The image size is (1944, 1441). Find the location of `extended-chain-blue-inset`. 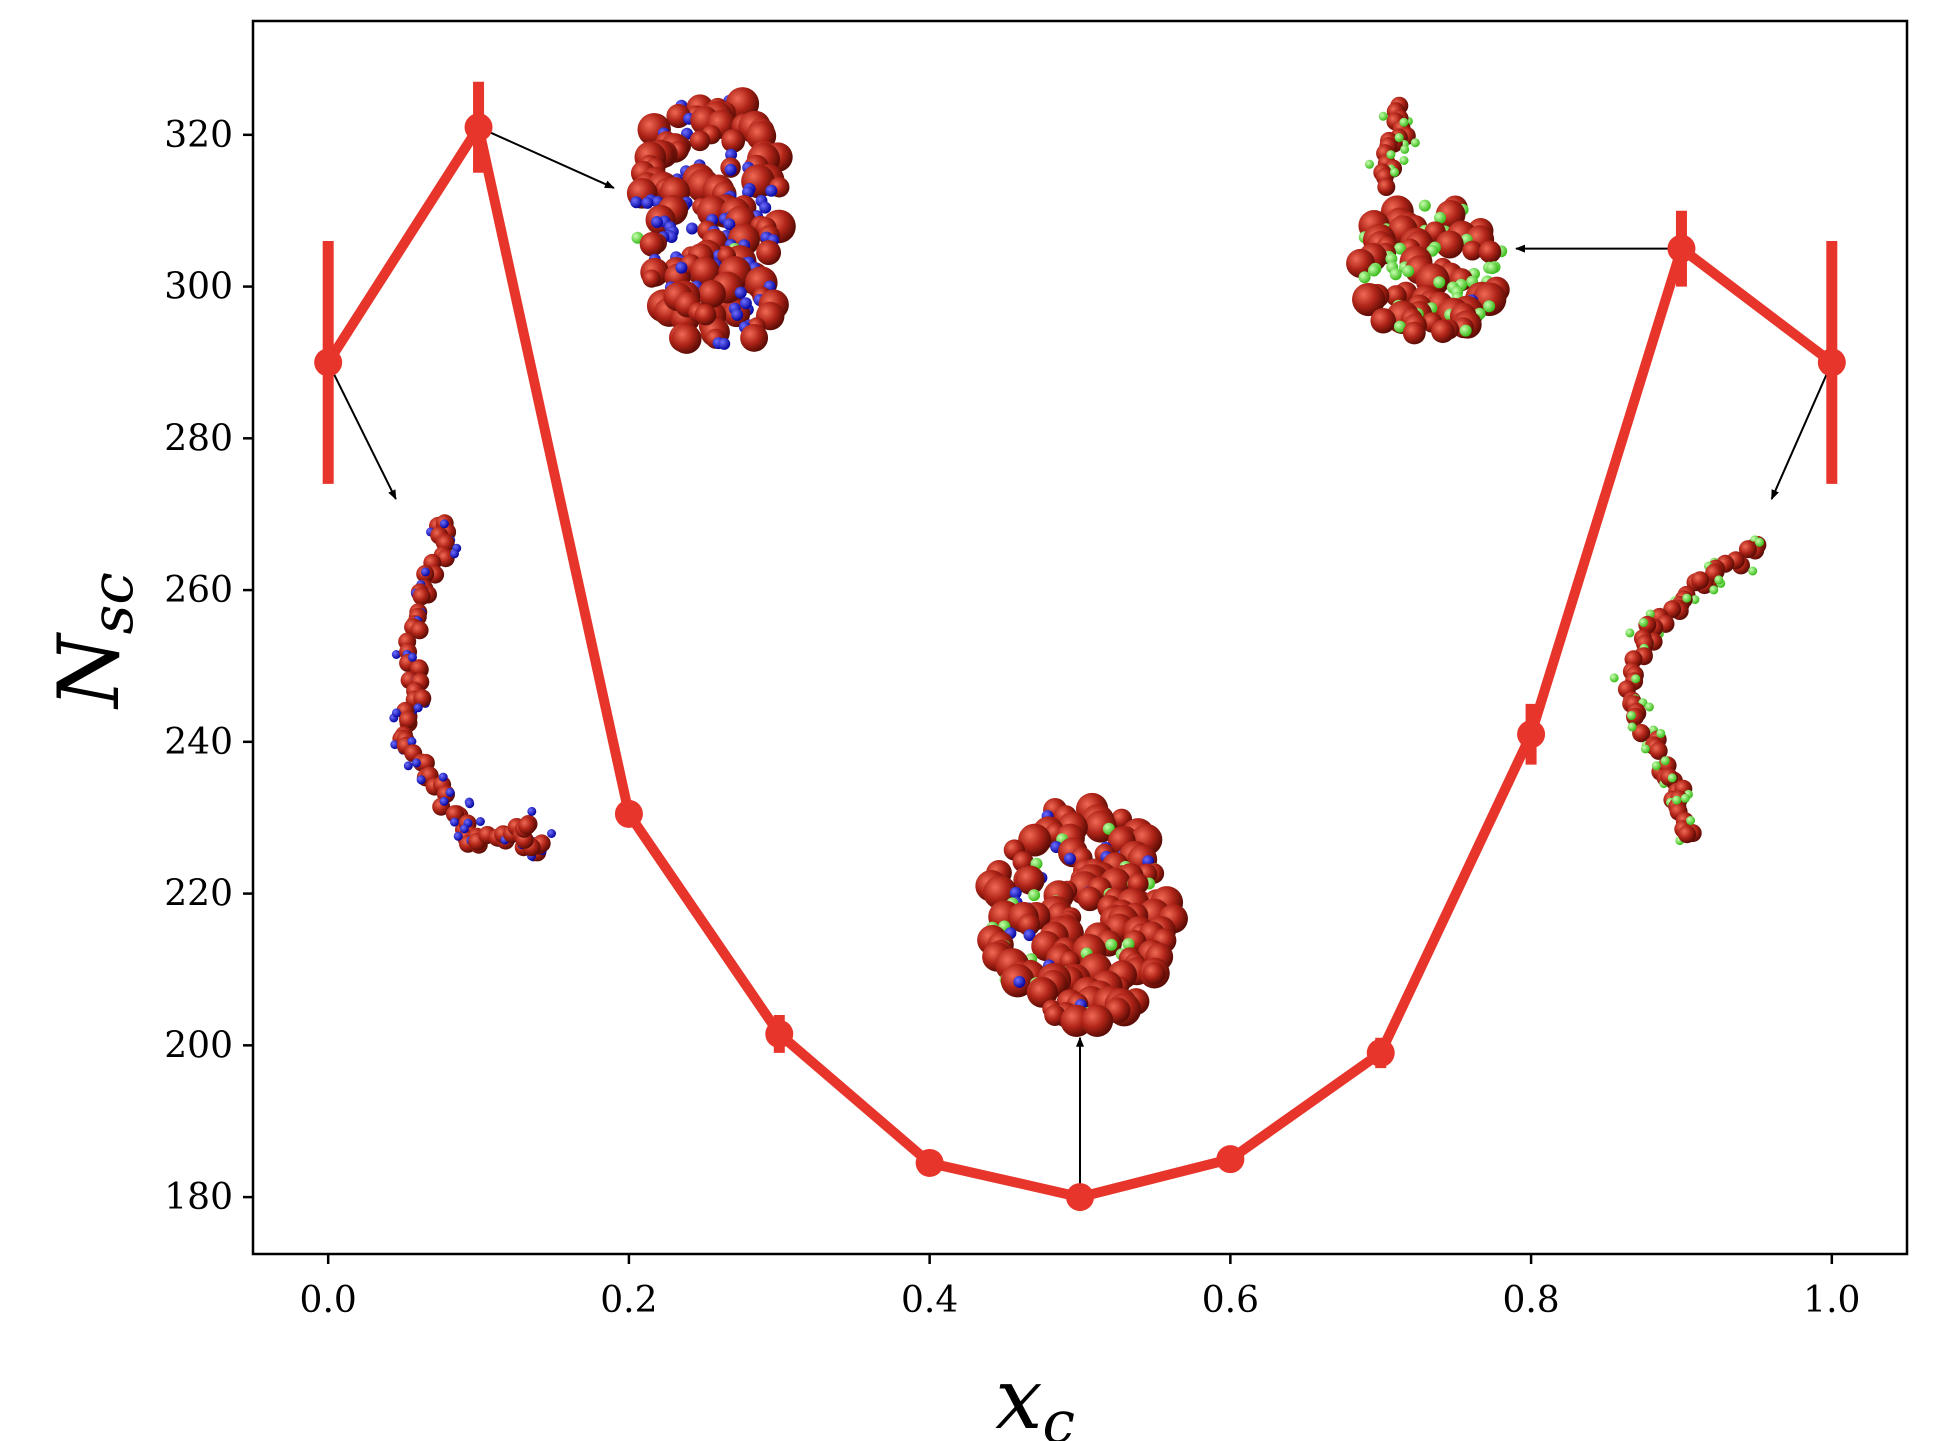

extended-chain-blue-inset is located at coordinates (472, 688).